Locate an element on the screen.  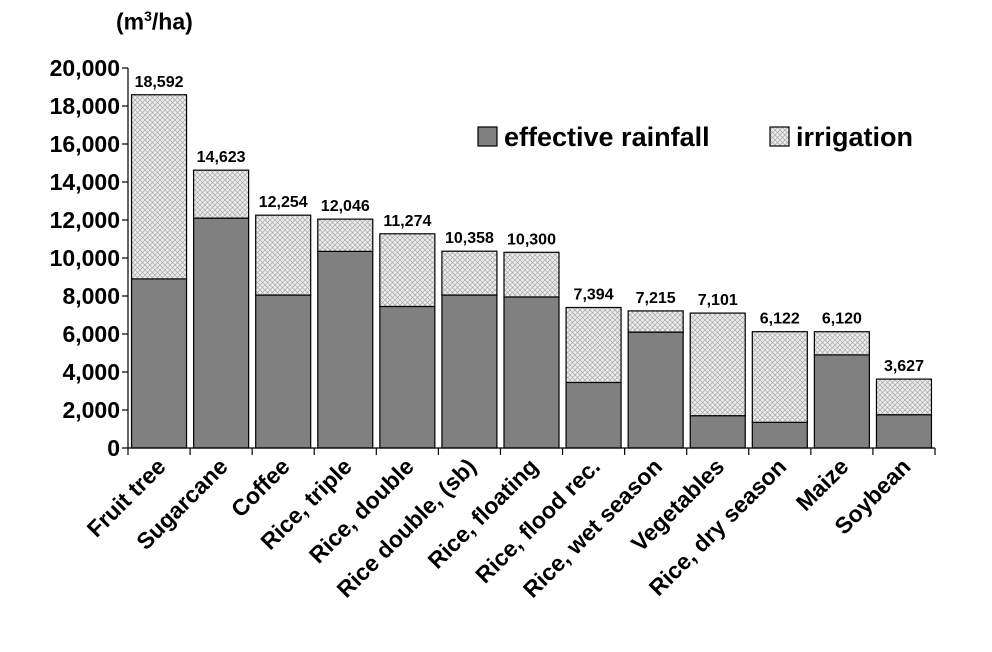
bar-total-label: 7,215 is located at coordinates (656, 298).